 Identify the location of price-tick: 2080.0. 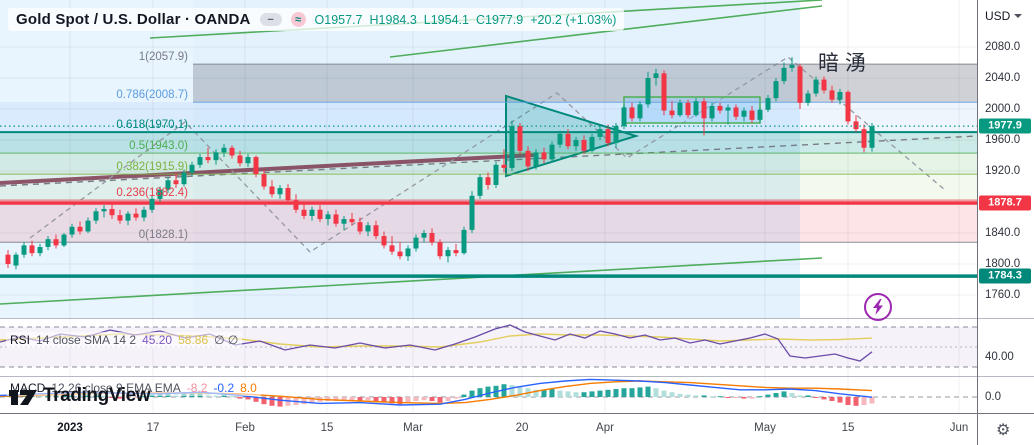
(1003, 47).